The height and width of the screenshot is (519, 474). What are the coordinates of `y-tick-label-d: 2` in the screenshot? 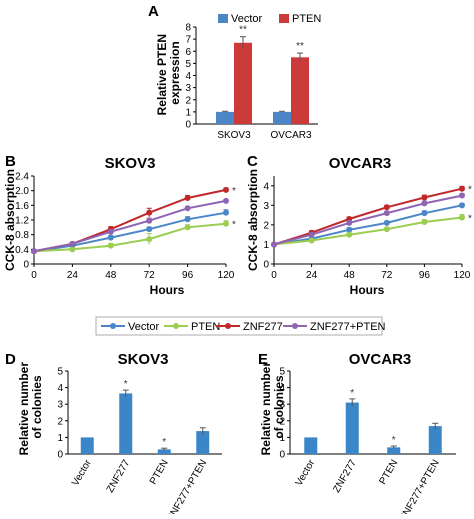 It's located at (60, 421).